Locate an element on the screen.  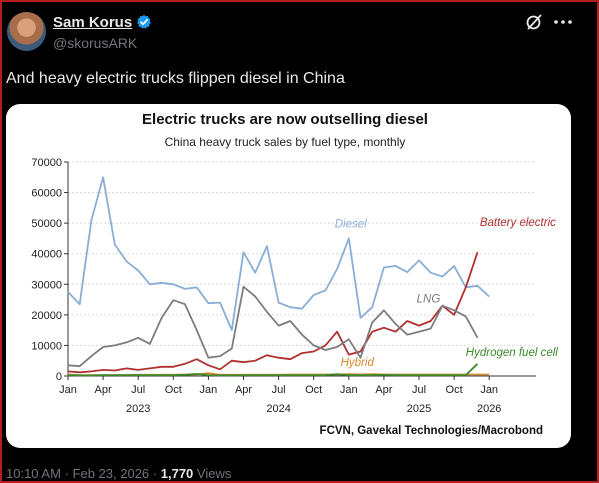
series-label-lng: LNG is located at coordinates (429, 300).